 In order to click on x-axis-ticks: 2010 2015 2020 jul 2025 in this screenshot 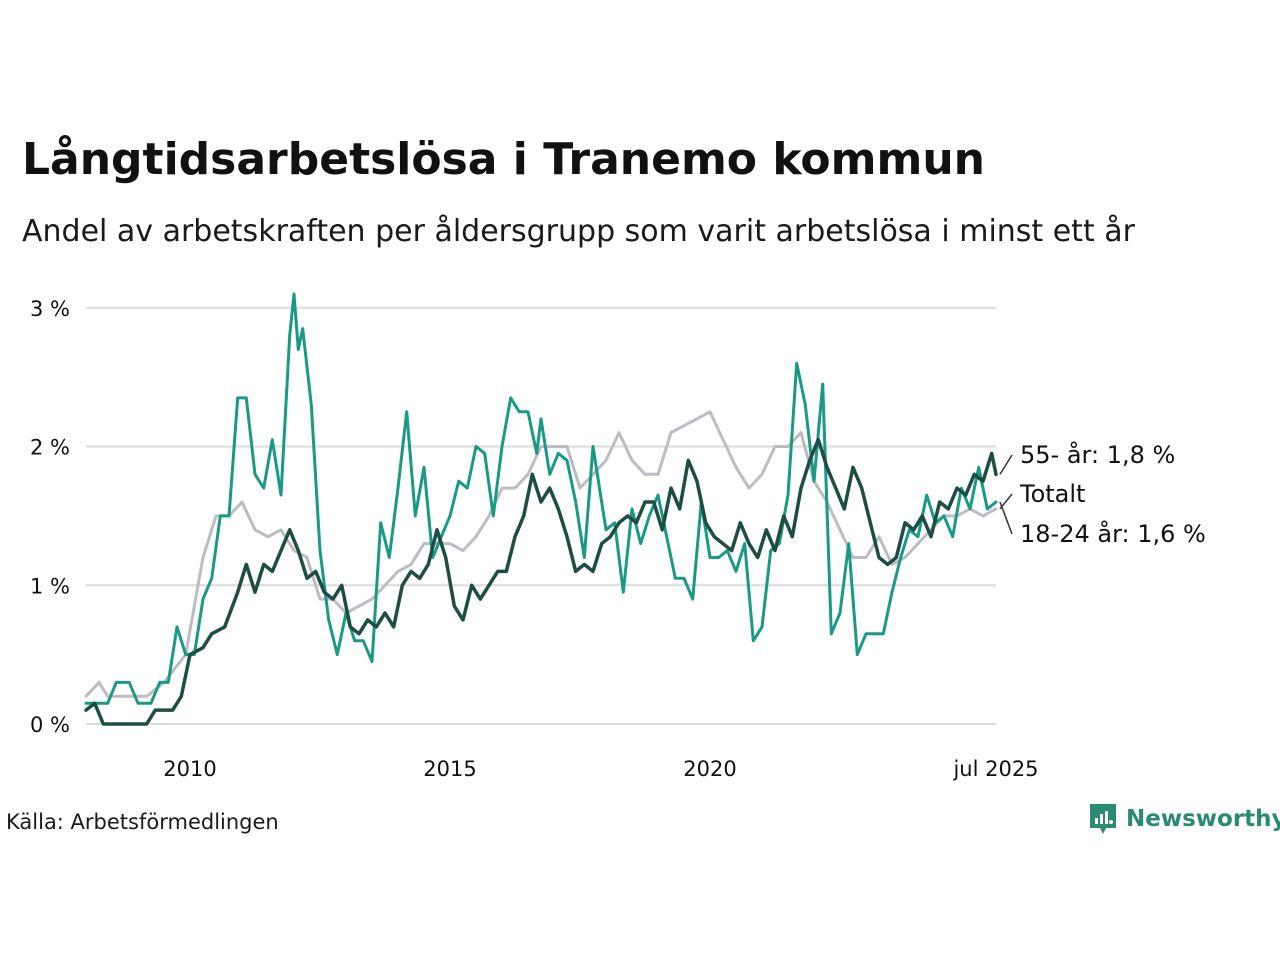, I will do `click(600, 769)`.